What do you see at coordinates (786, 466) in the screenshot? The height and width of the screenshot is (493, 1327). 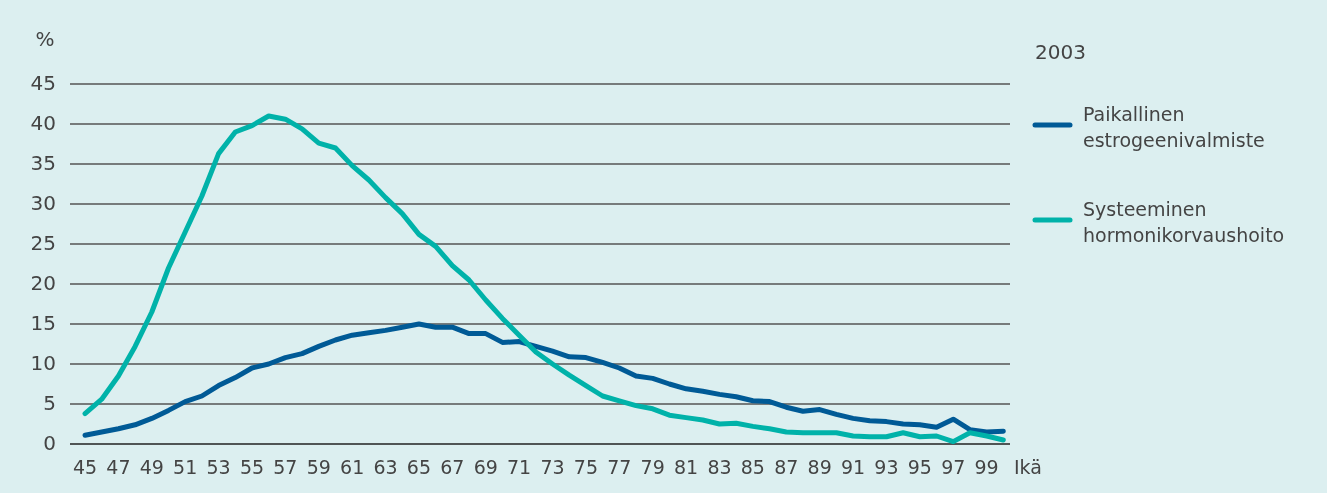 I see `x-tick-label: 87` at bounding box center [786, 466].